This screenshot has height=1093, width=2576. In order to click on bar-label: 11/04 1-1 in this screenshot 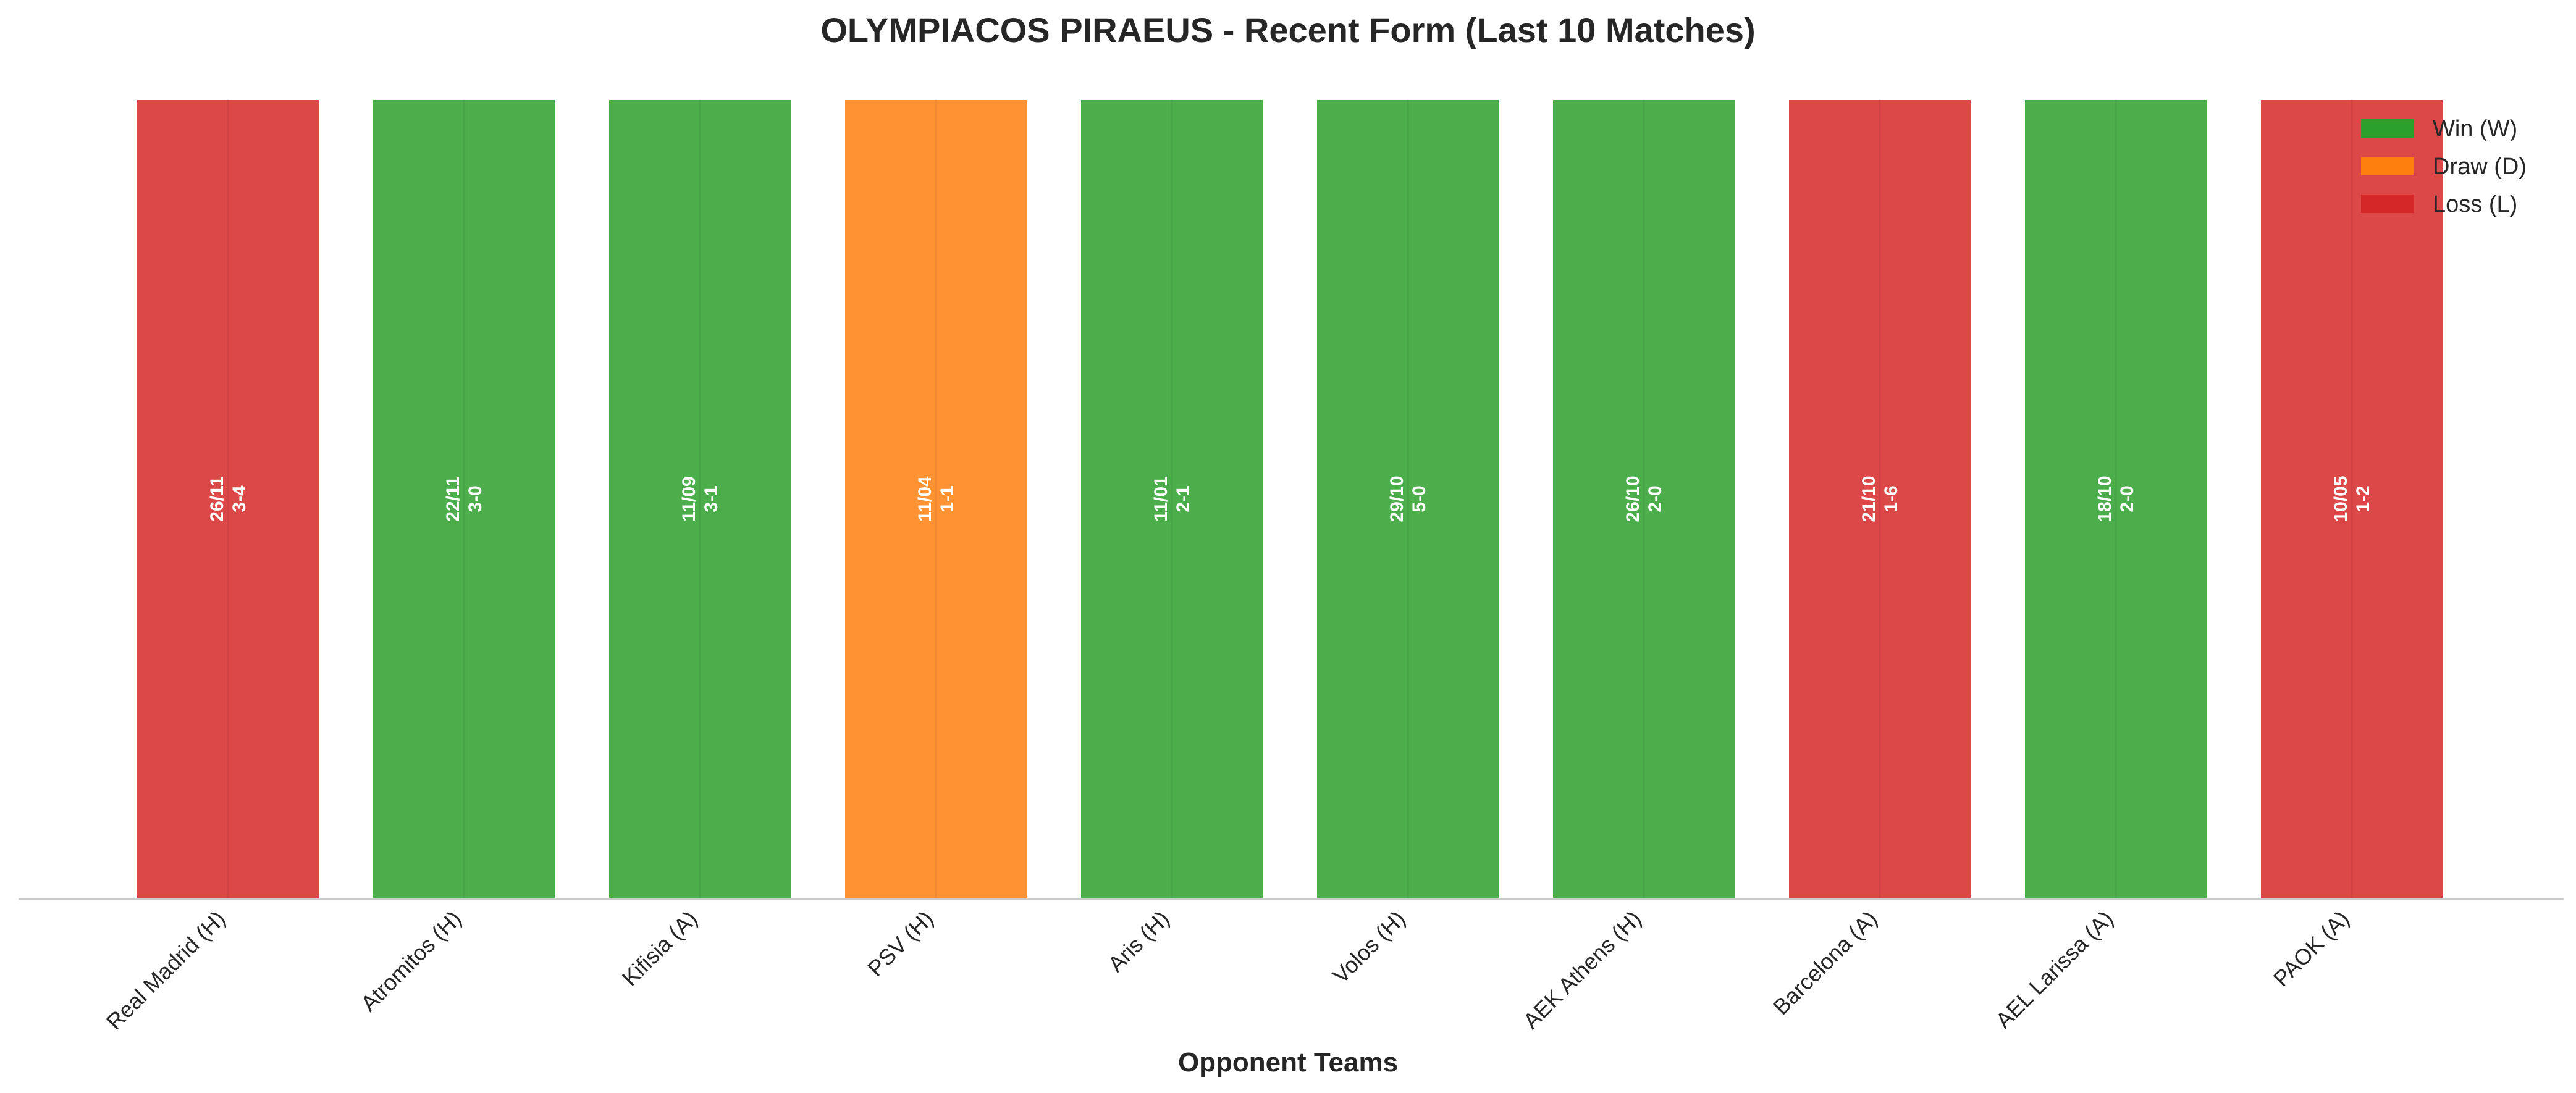, I will do `click(936, 499)`.